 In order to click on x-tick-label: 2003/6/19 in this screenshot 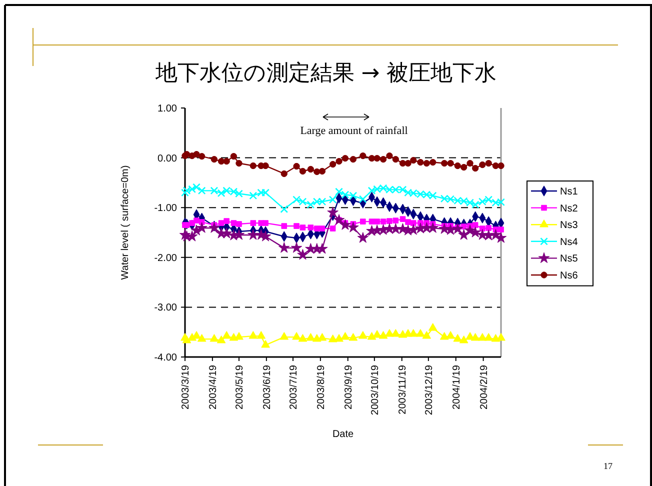, I will do `click(267, 387)`.